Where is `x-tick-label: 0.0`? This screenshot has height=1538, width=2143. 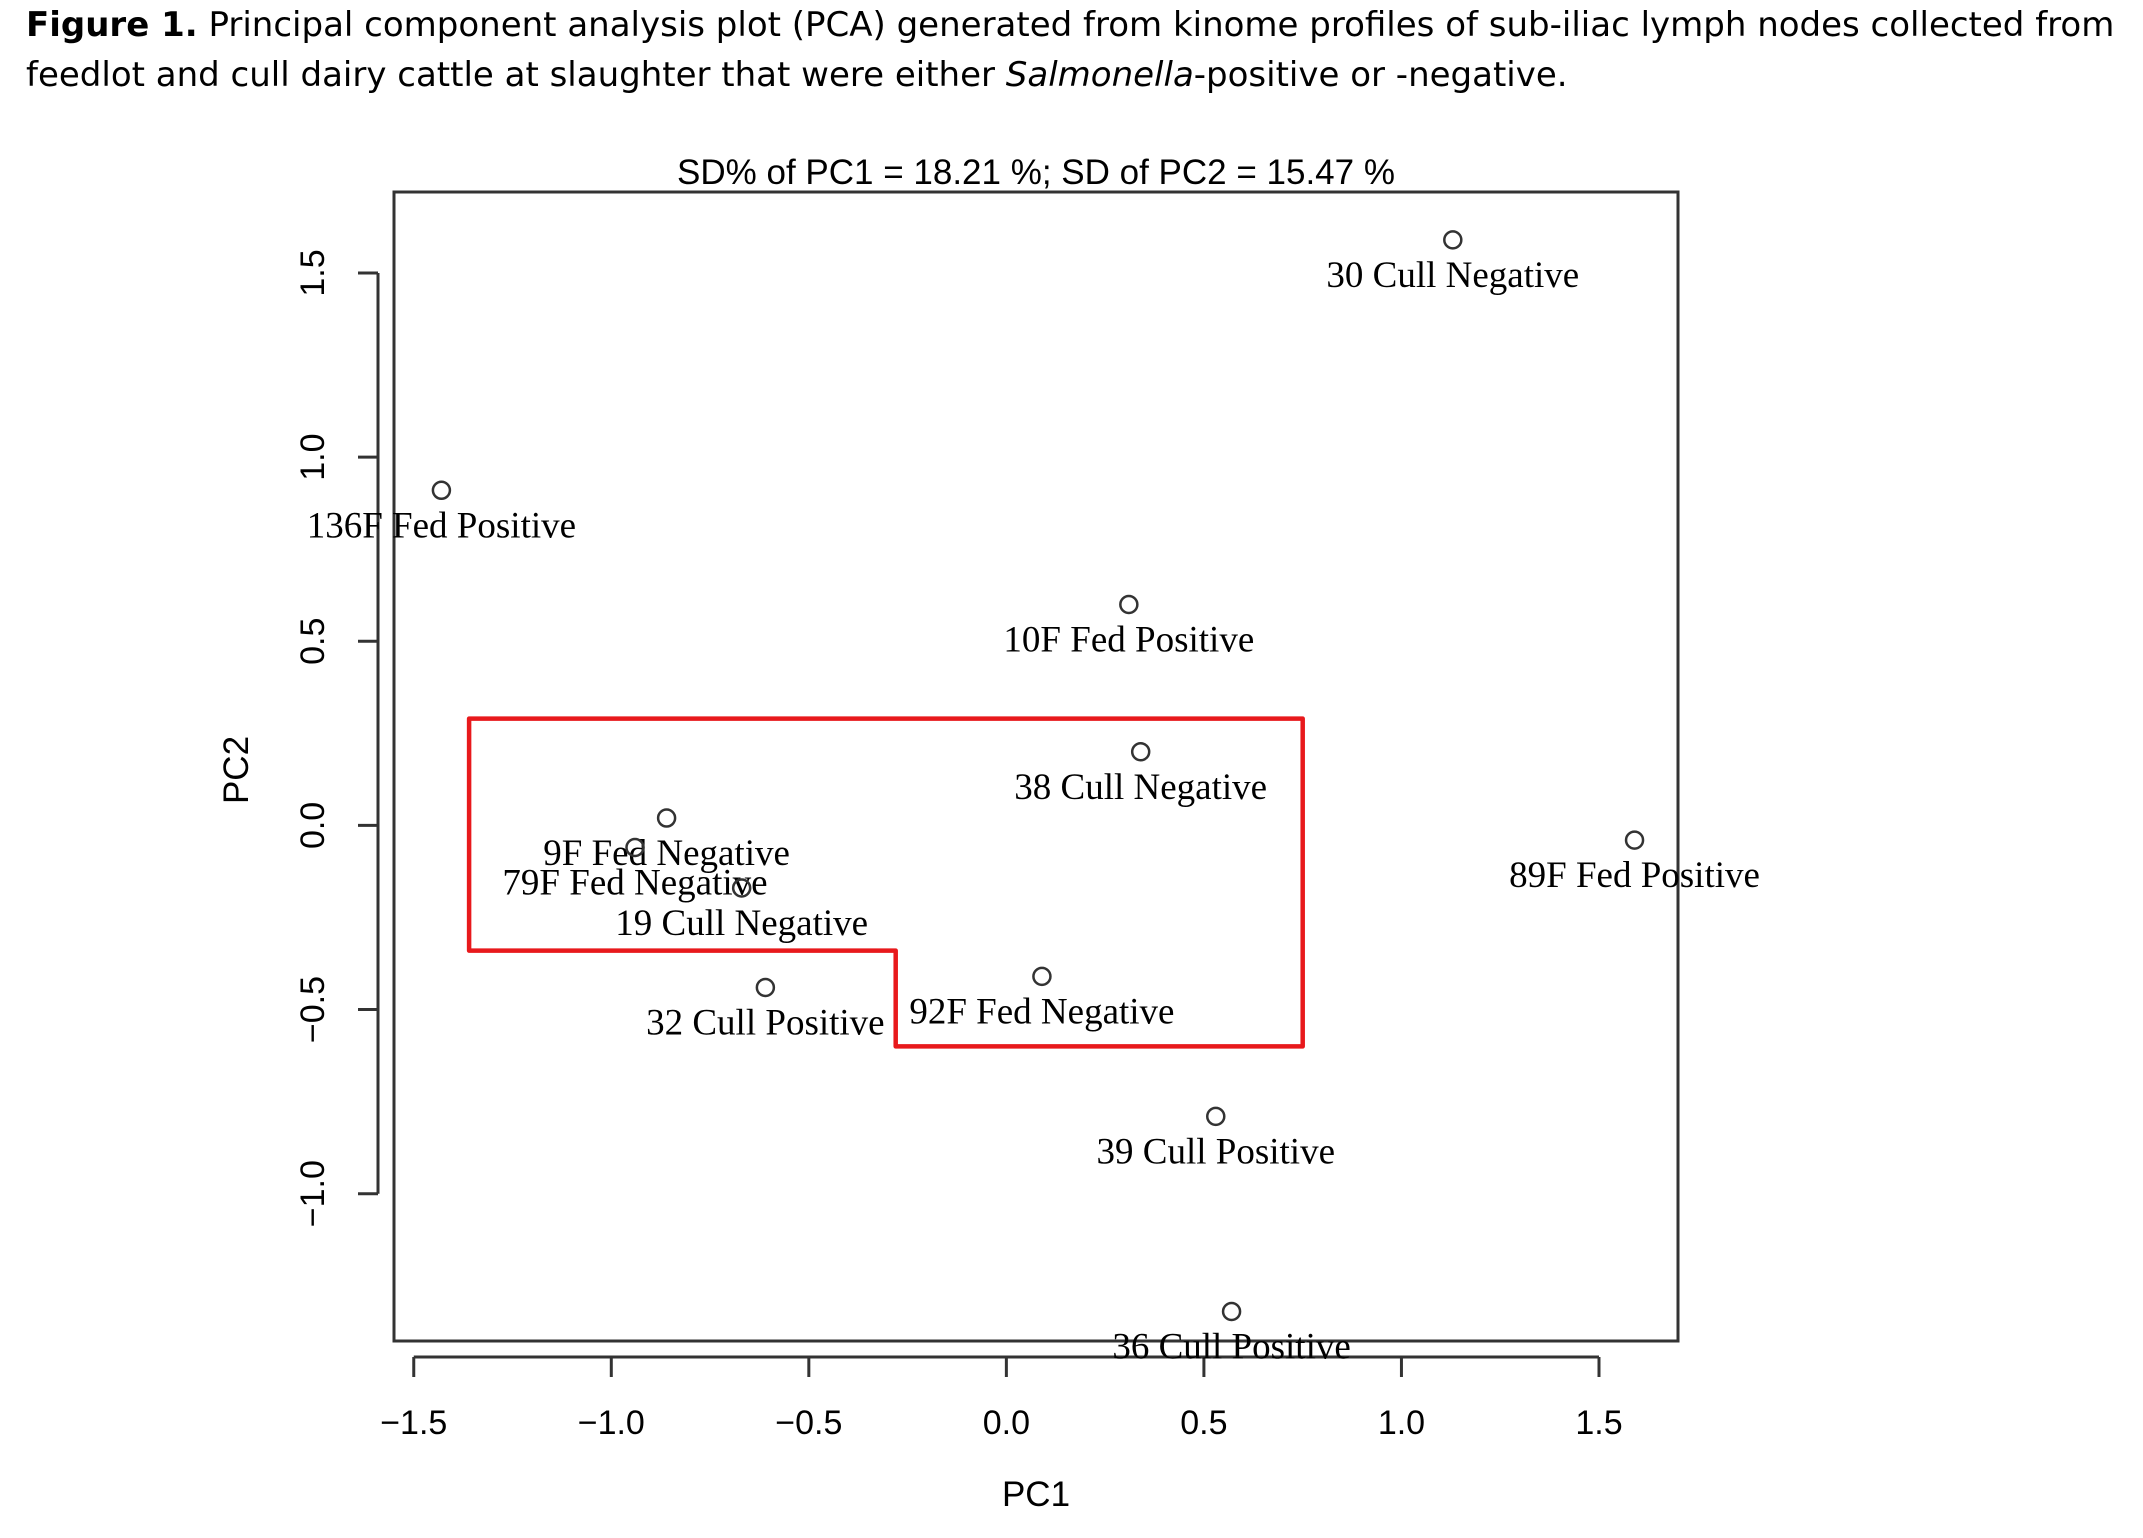
x-tick-label: 0.0 is located at coordinates (1006, 1423).